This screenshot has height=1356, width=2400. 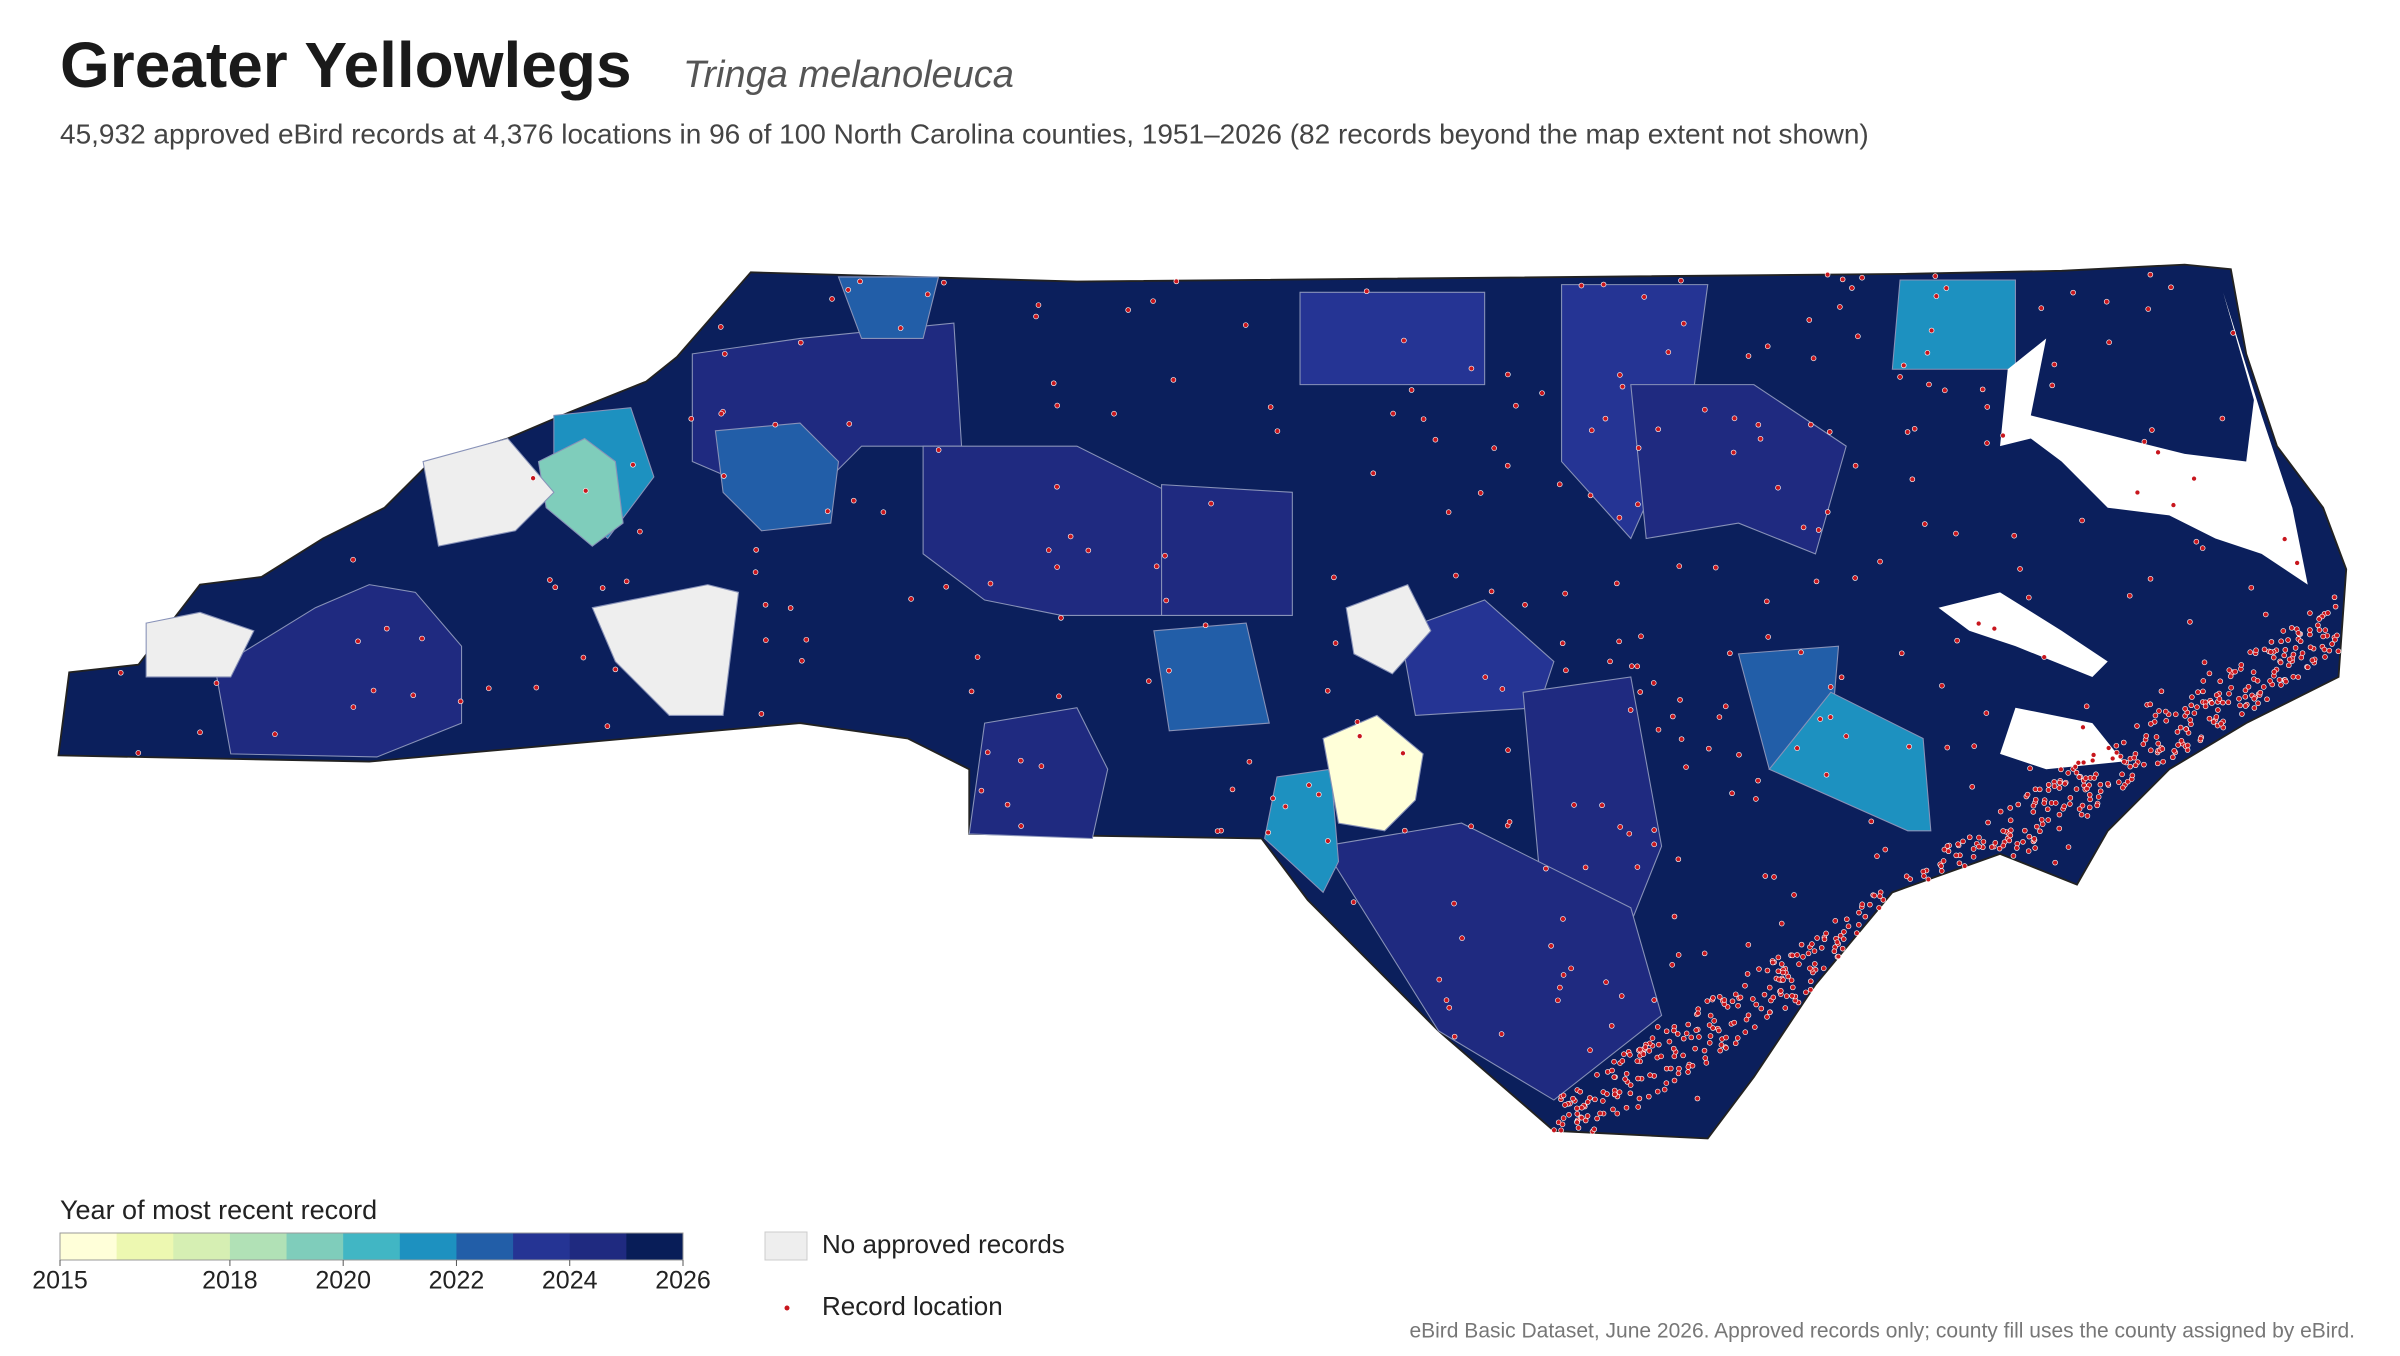 What do you see at coordinates (786, 1246) in the screenshot?
I see `no-records-swatch` at bounding box center [786, 1246].